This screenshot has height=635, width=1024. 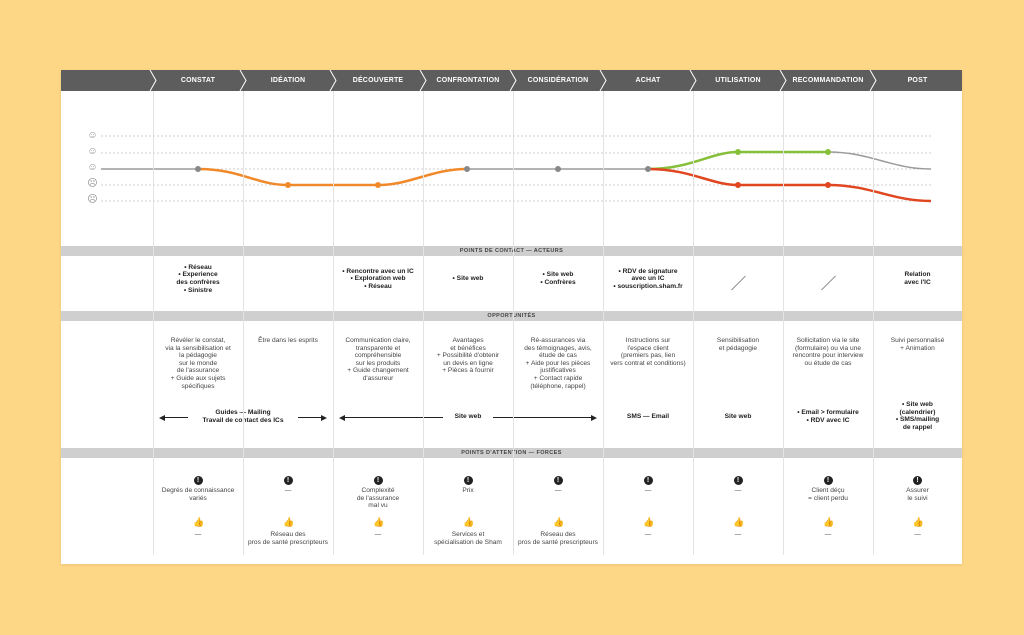 I want to click on attention-cell: Client déçu = client perdu, so click(x=828, y=494).